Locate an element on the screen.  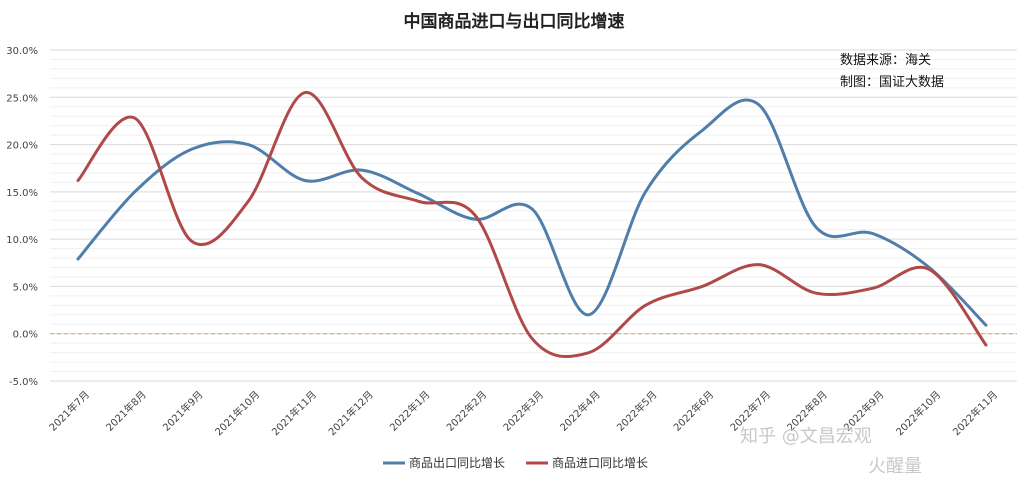
y-tick-label: 0.0% is located at coordinates (25, 335).